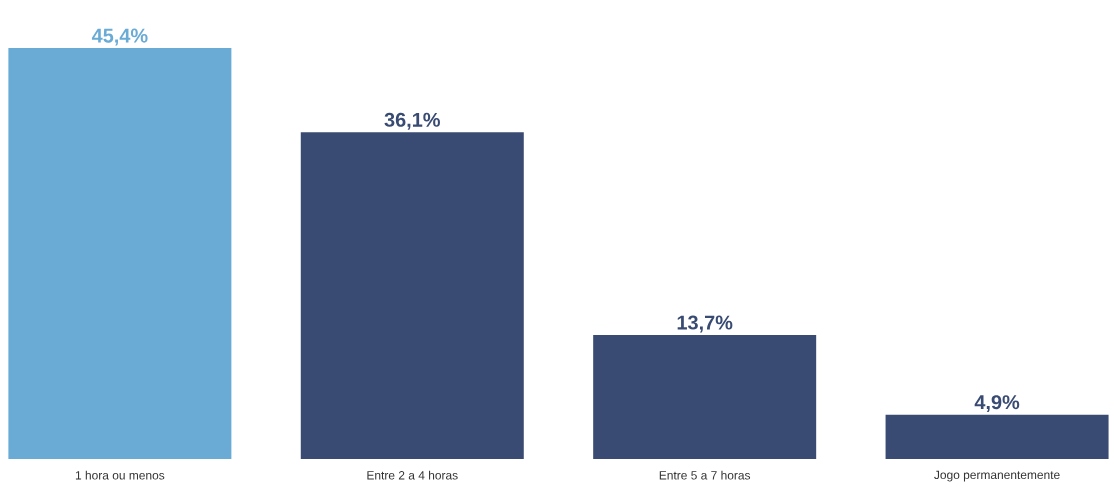 The height and width of the screenshot is (501, 1114). I want to click on data-label: 45,4%, so click(119, 37).